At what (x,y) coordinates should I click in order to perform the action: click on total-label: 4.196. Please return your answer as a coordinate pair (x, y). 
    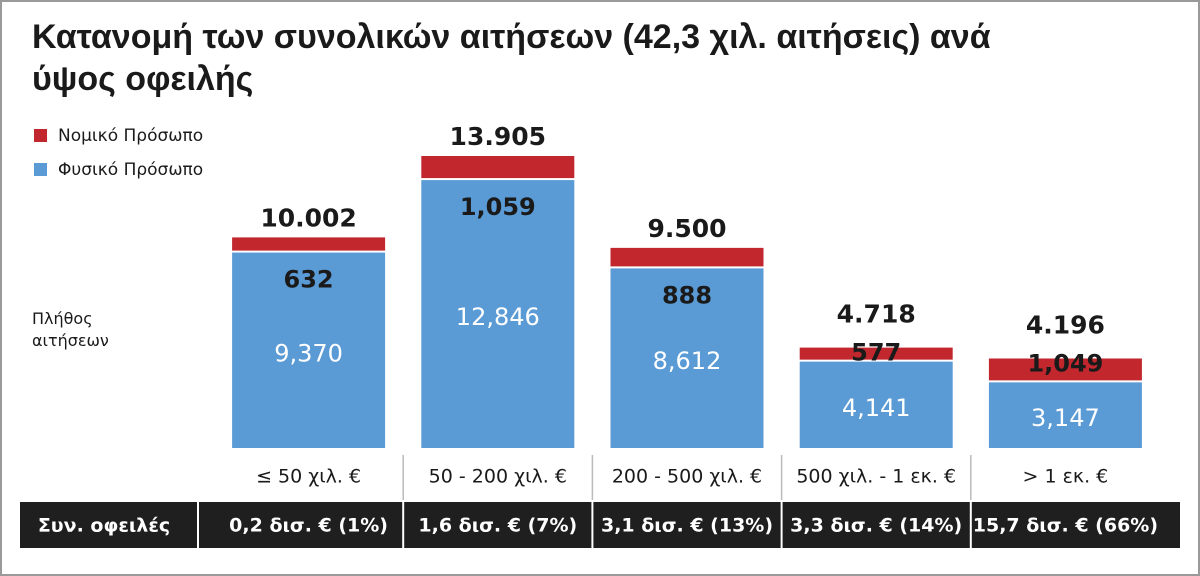
    Looking at the image, I should click on (1065, 324).